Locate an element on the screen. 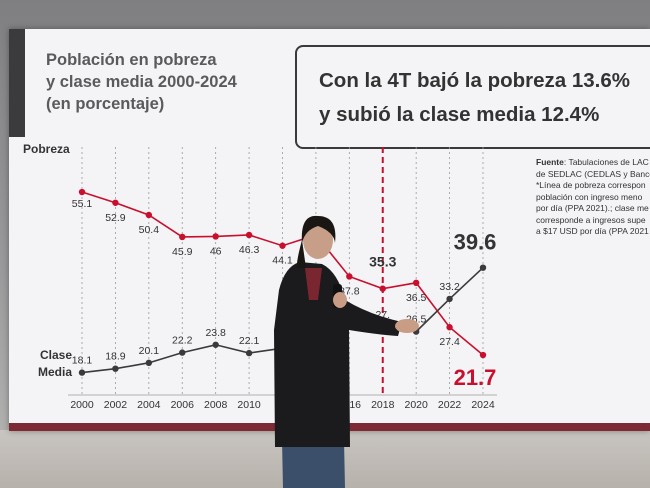 This screenshot has height=488, width=650. series-0-data-label-6: 44.1 is located at coordinates (282, 261).